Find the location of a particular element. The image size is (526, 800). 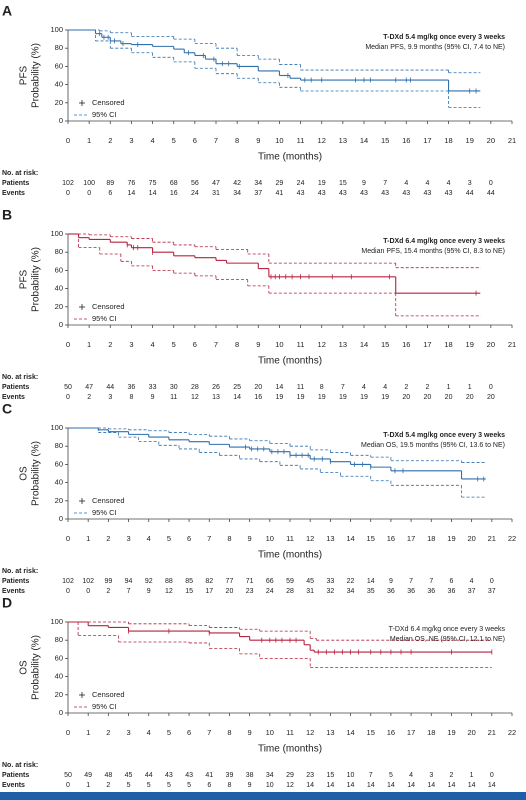

x-tick-label: 22 is located at coordinates (512, 538).